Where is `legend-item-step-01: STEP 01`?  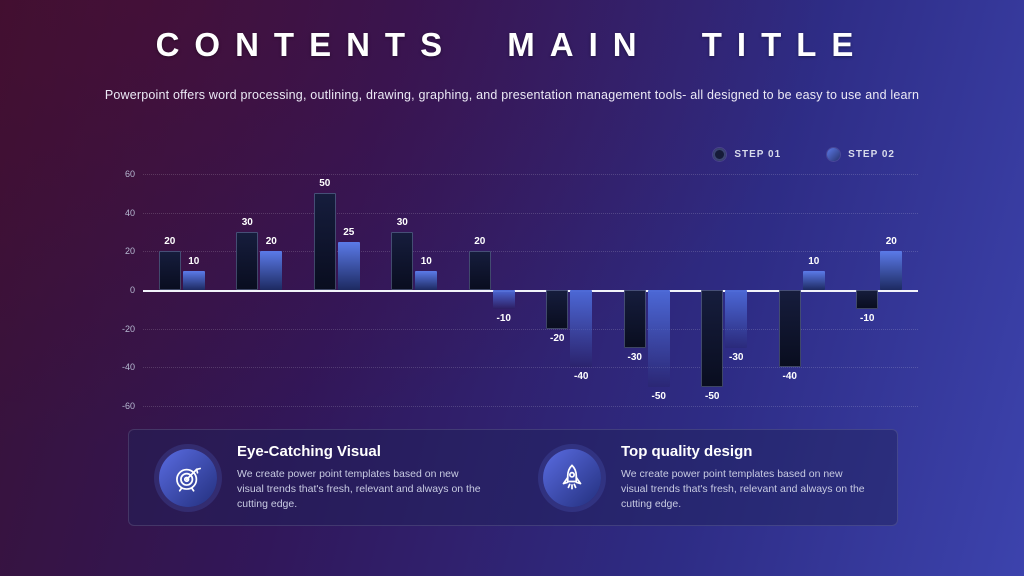 legend-item-step-01: STEP 01 is located at coordinates (747, 154).